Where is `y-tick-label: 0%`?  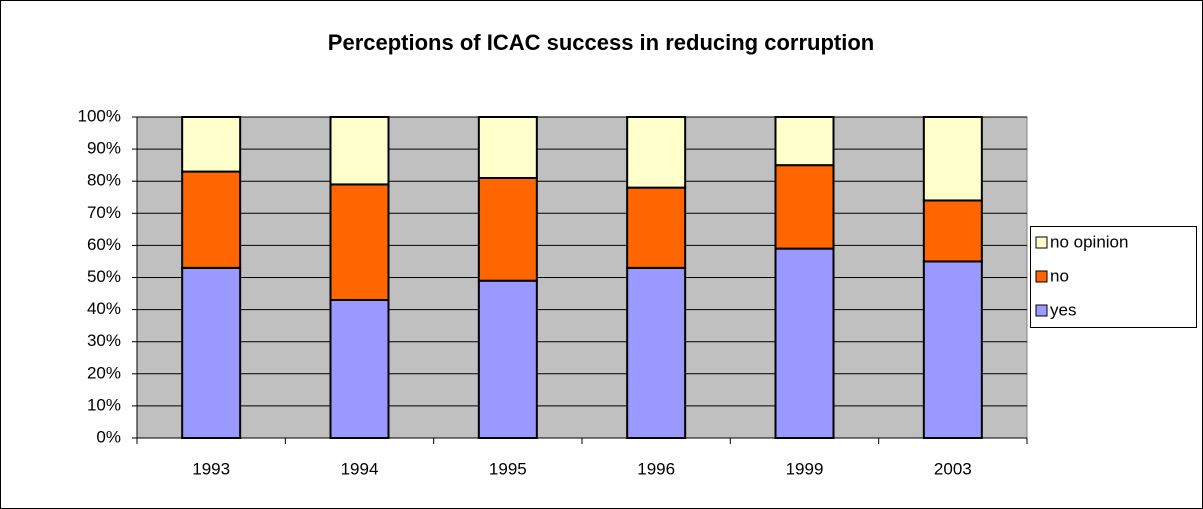
y-tick-label: 0% is located at coordinates (108, 436).